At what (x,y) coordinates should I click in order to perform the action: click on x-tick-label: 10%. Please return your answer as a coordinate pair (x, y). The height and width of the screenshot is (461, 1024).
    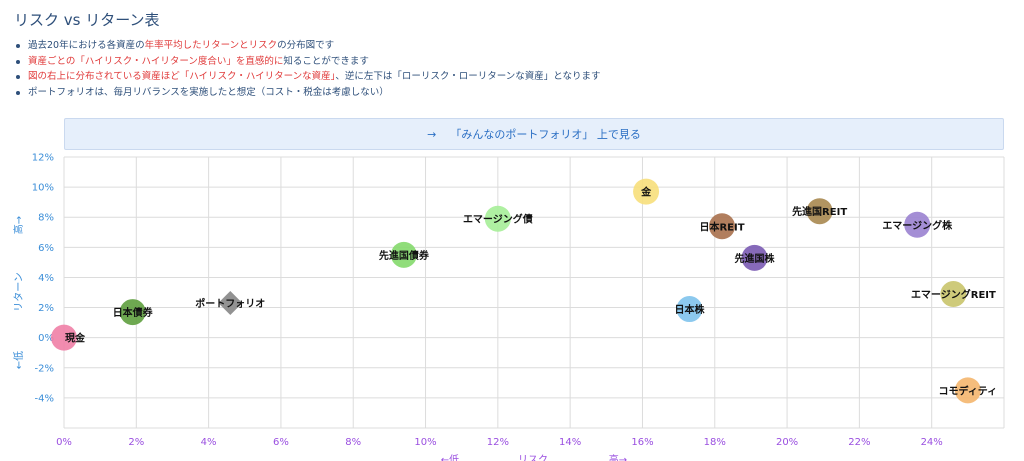
    Looking at the image, I should click on (425, 442).